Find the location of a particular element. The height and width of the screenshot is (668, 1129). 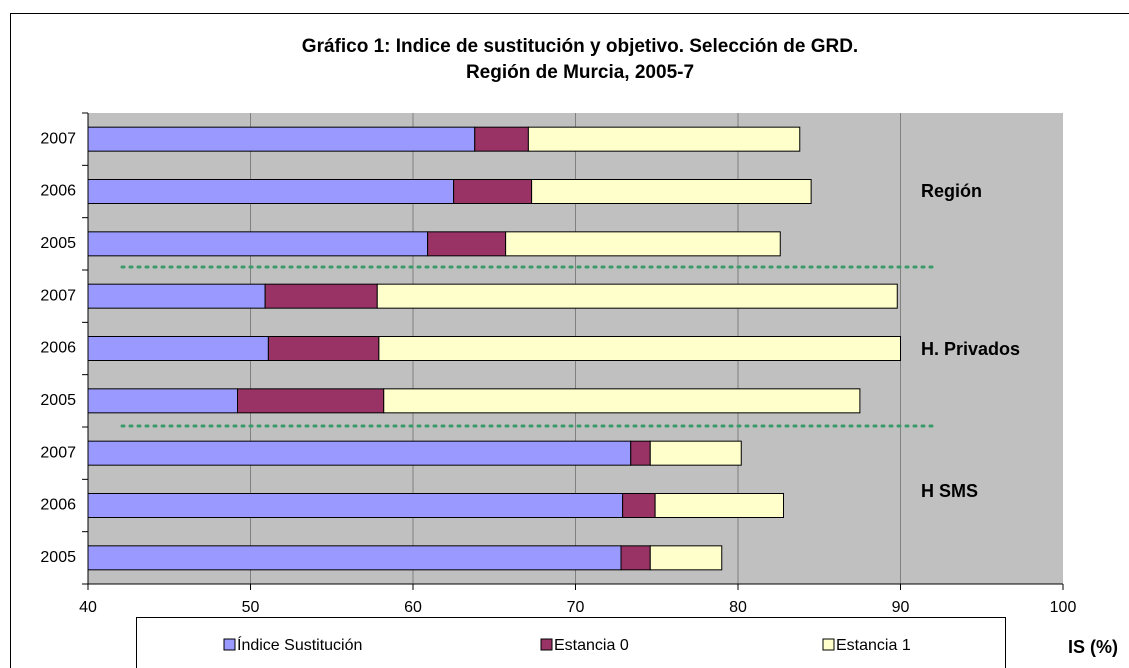

legend is located at coordinates (571, 642).